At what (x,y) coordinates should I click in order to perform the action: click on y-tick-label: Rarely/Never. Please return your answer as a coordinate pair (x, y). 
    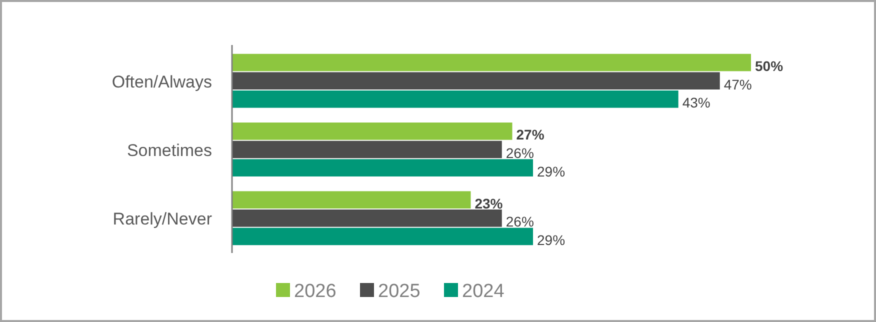
    Looking at the image, I should click on (162, 219).